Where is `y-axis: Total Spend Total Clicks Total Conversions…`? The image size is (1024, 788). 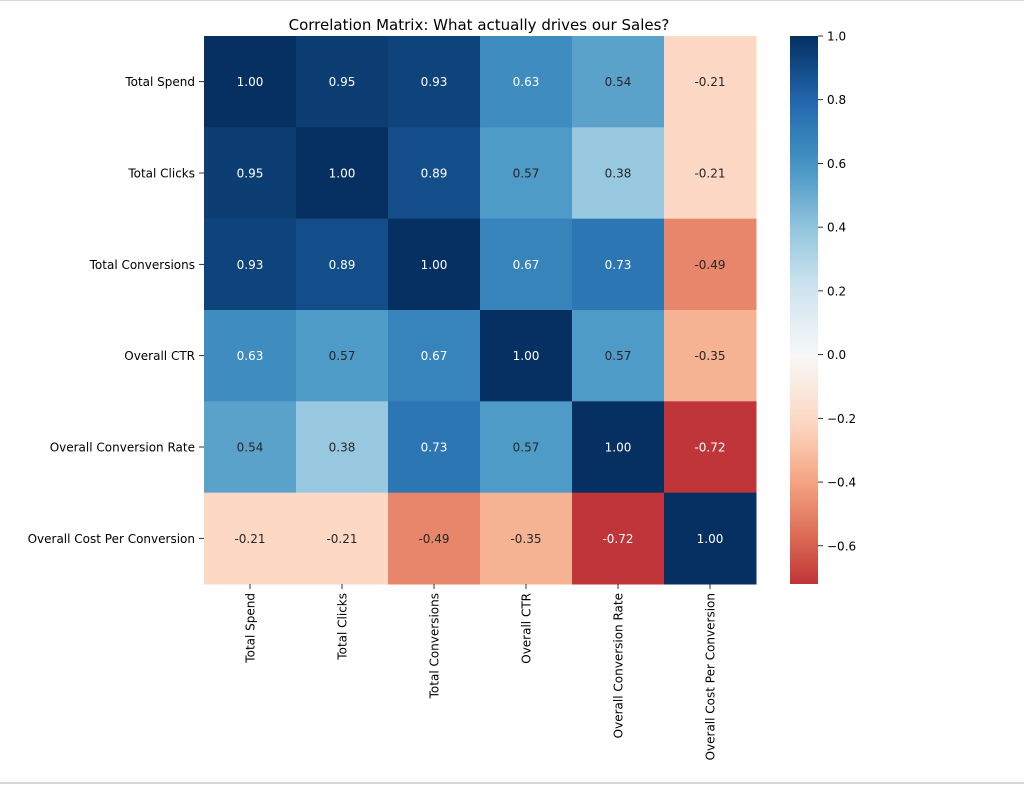 y-axis: Total Spend Total Clicks Total Conversions… is located at coordinates (116, 310).